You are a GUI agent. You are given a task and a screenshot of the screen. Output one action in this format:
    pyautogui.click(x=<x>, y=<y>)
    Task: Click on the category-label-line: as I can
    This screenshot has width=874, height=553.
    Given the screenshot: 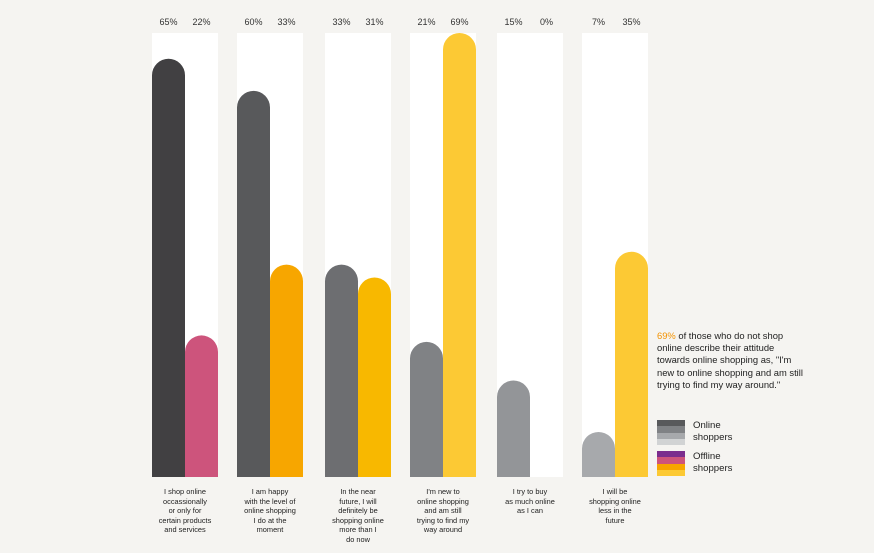 What is the action you would take?
    pyautogui.click(x=530, y=511)
    